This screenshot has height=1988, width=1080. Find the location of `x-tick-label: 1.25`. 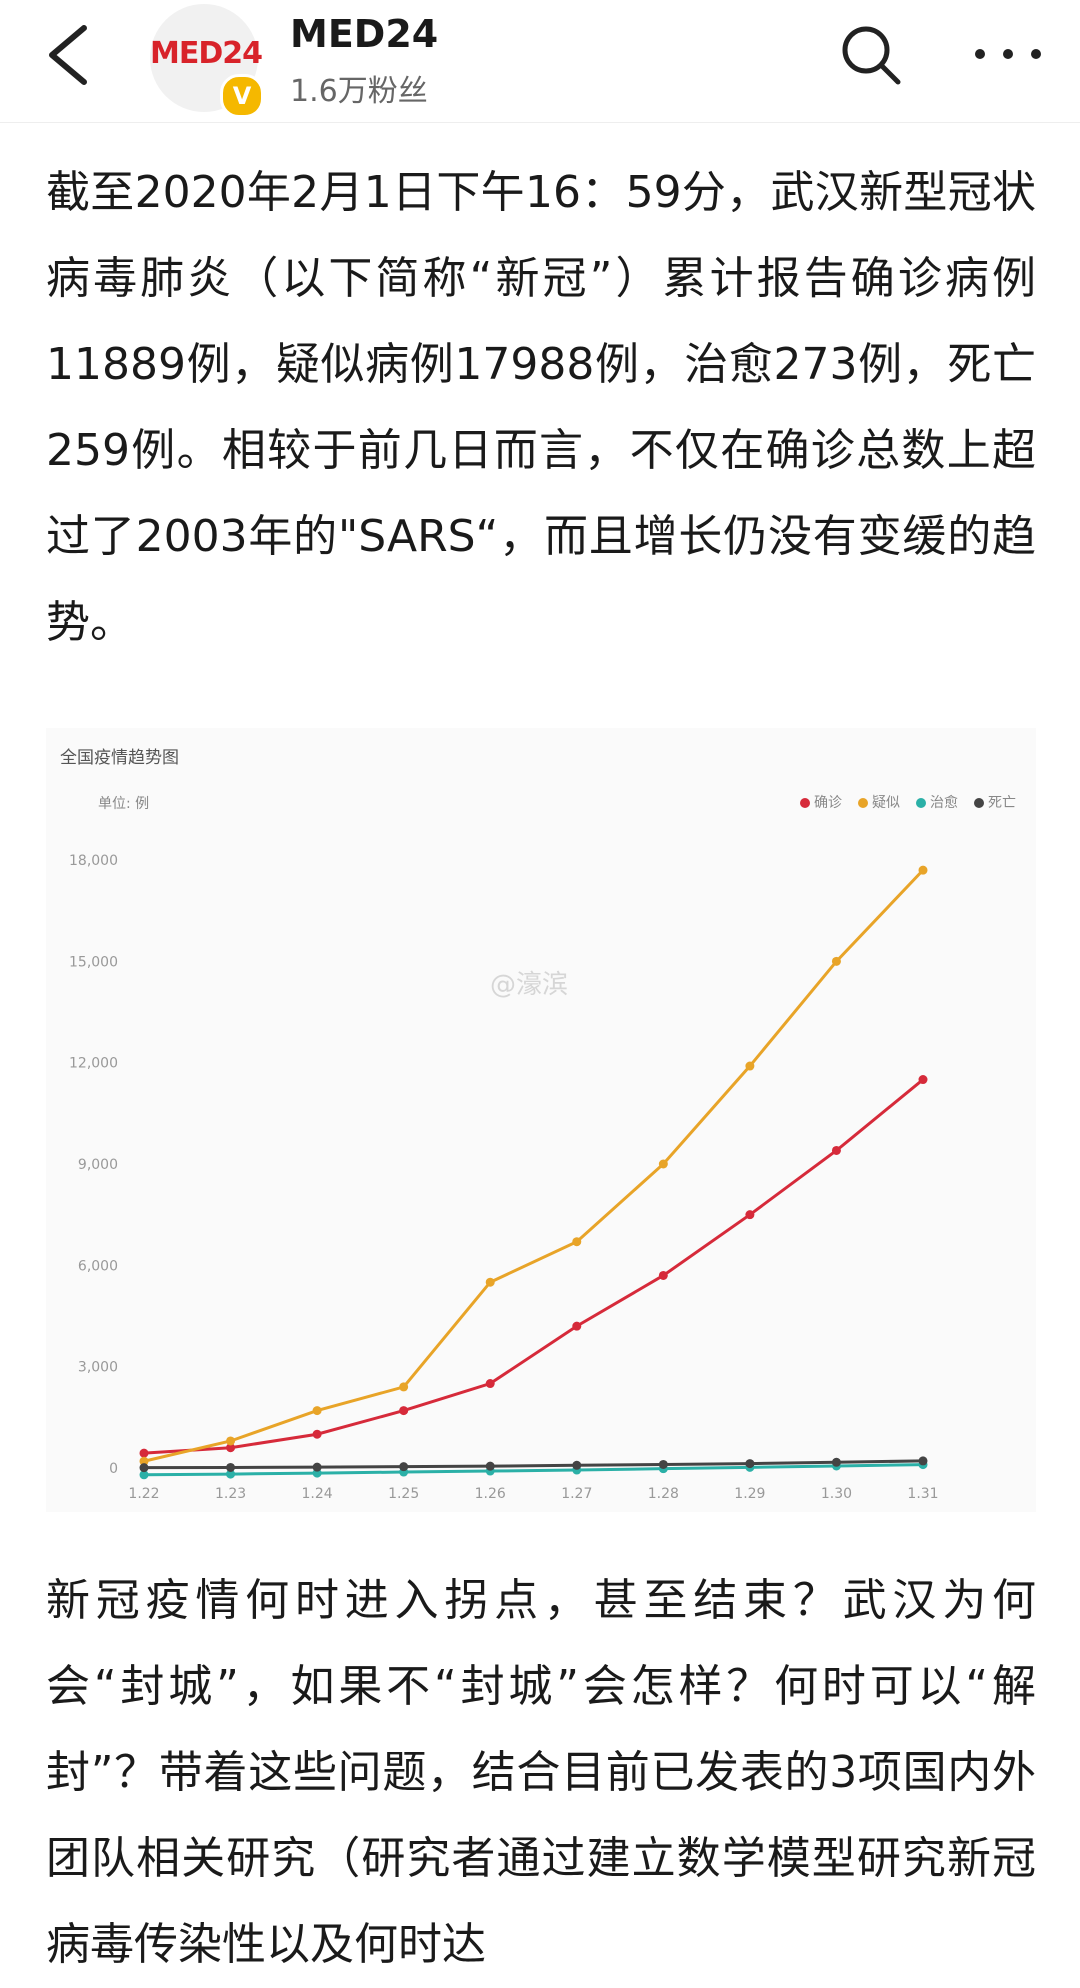

x-tick-label: 1.25 is located at coordinates (403, 1494).